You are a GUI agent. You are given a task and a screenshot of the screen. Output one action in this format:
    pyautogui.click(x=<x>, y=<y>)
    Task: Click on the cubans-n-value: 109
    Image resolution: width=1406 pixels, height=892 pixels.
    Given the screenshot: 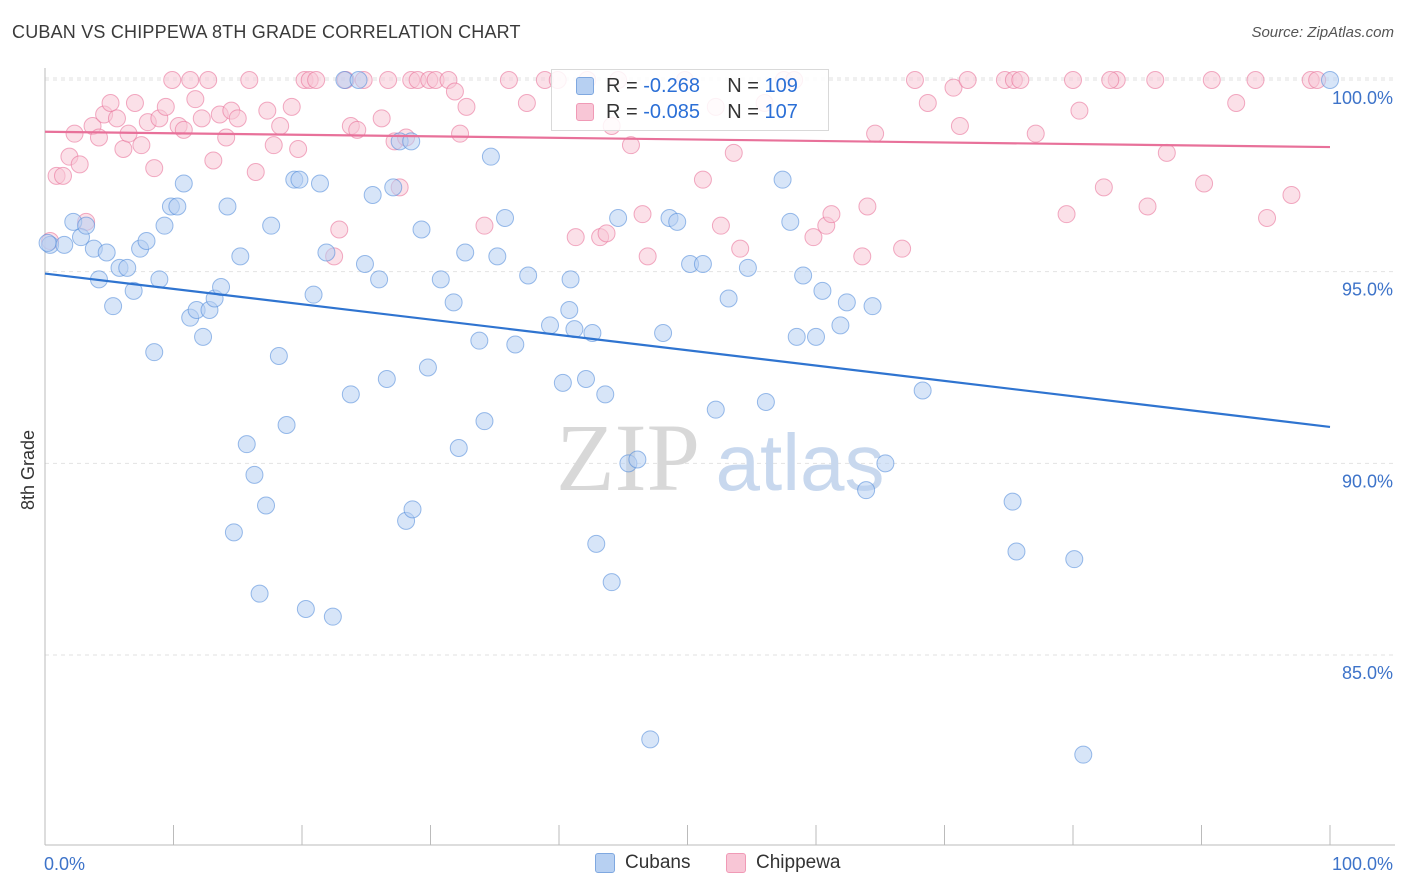 What is the action you would take?
    pyautogui.click(x=781, y=85)
    